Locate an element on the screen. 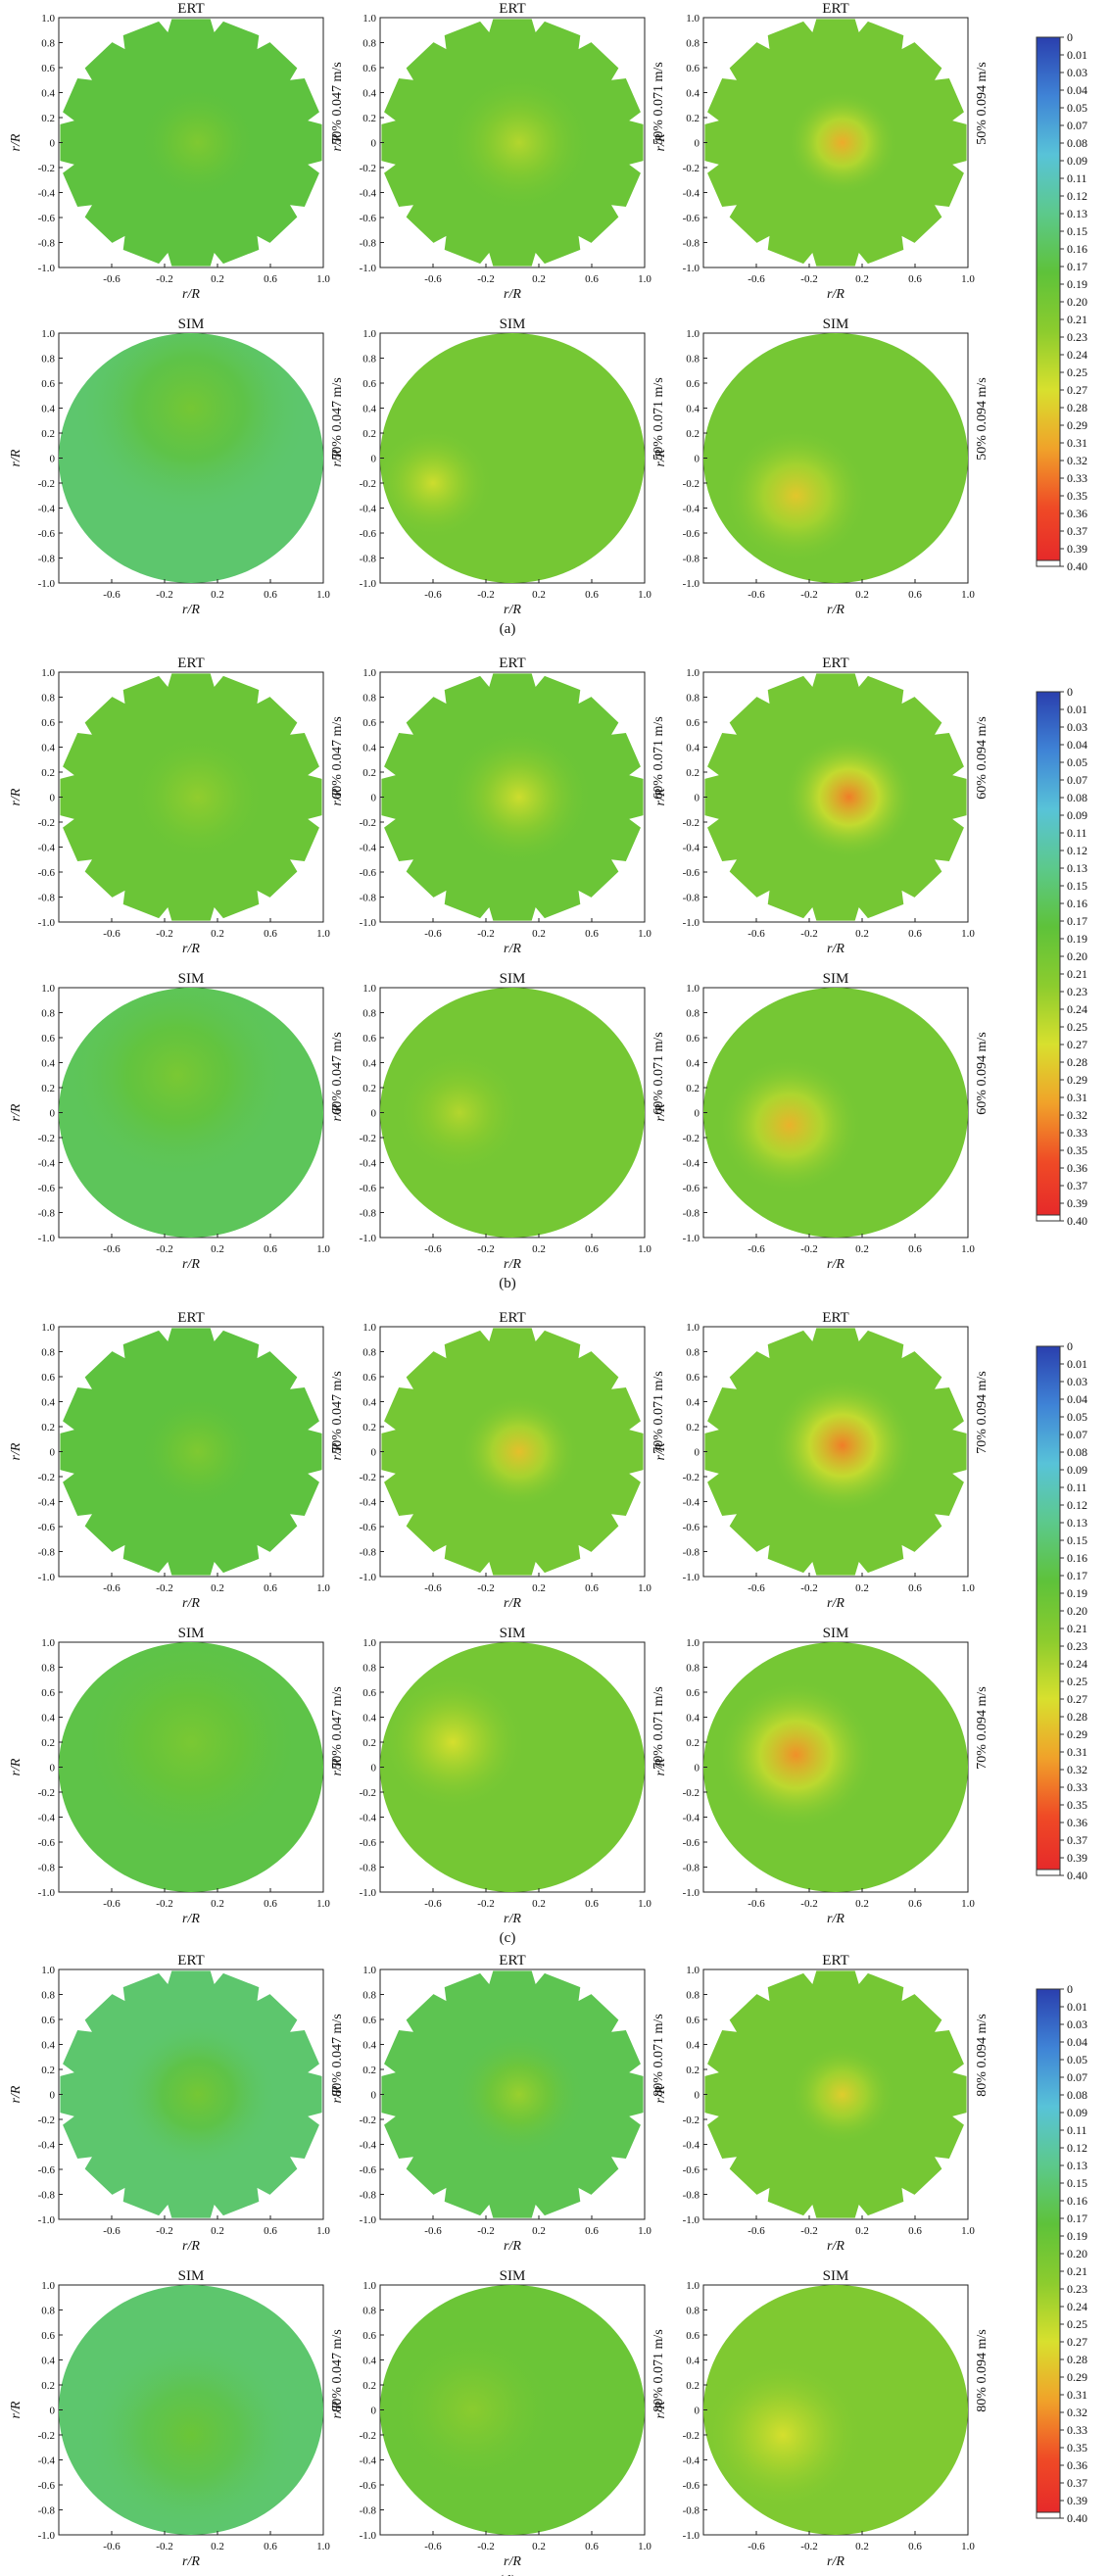 This screenshot has height=2576, width=1110. x-tick-label: 0.2 is located at coordinates (862, 1904).